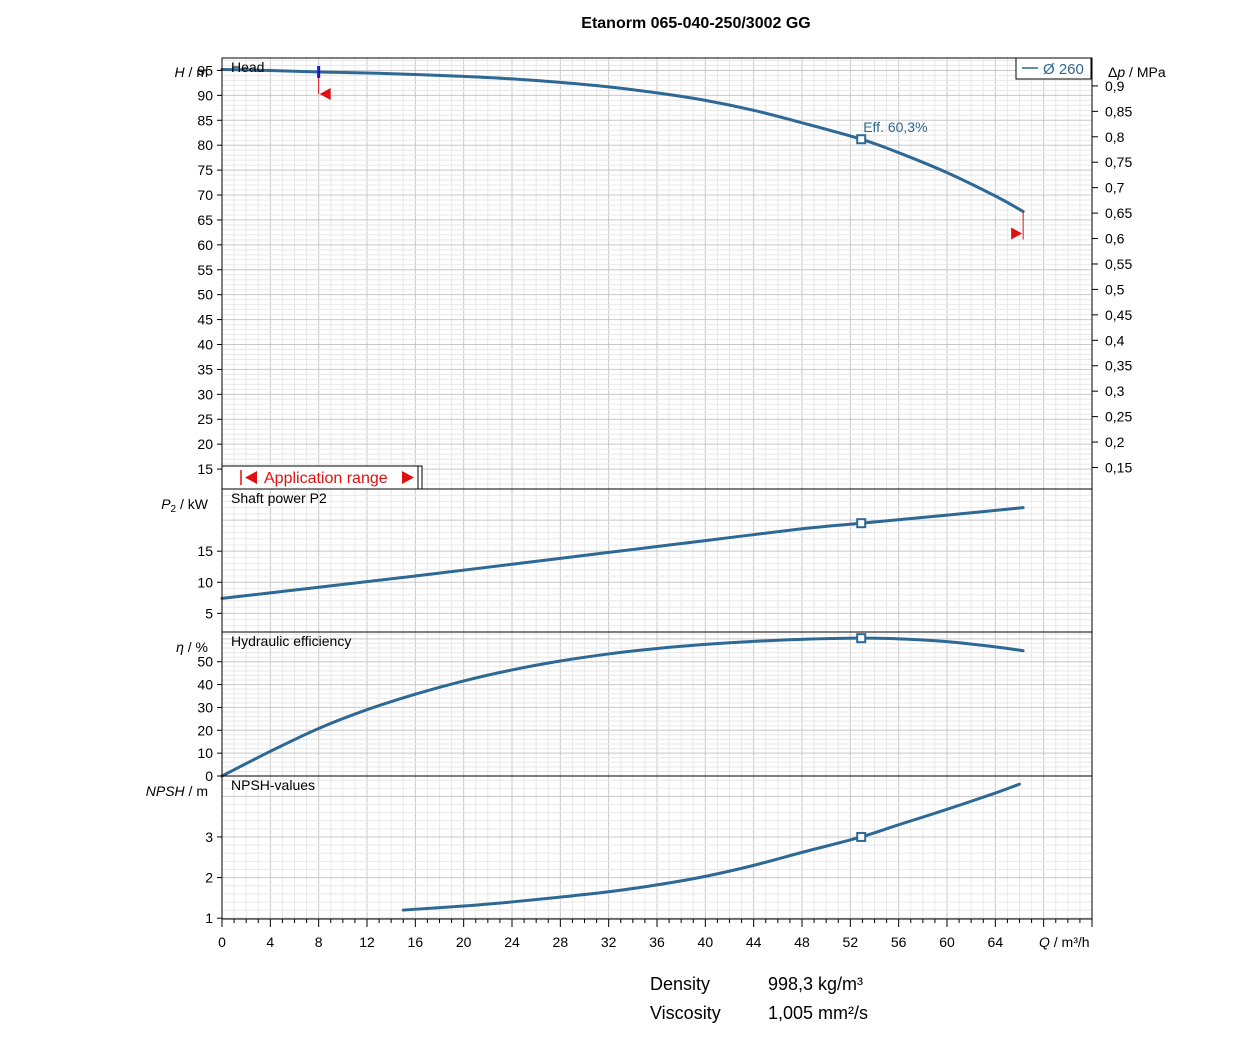  I want to click on x-tick-label: 0, so click(222, 942).